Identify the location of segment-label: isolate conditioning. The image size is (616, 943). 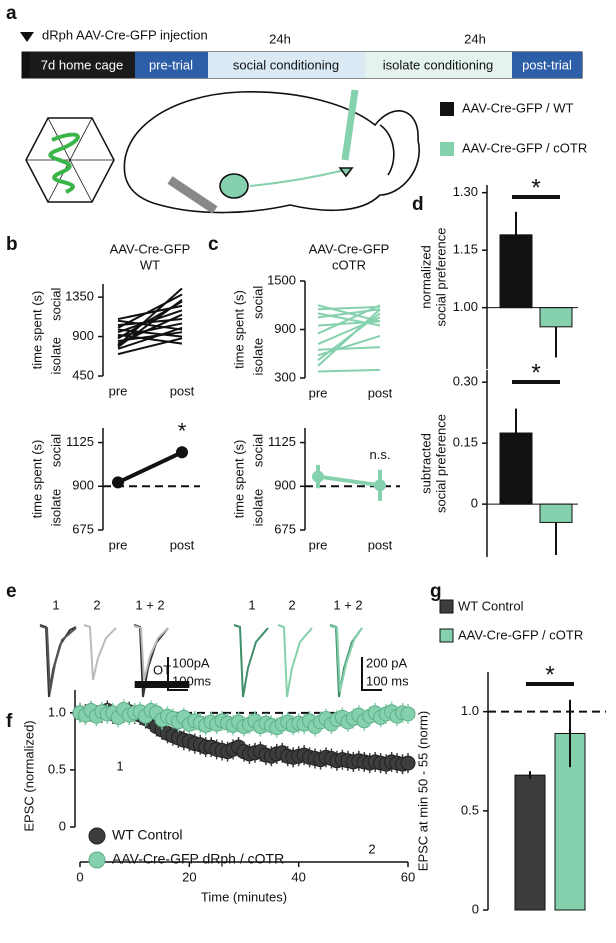
(438, 64).